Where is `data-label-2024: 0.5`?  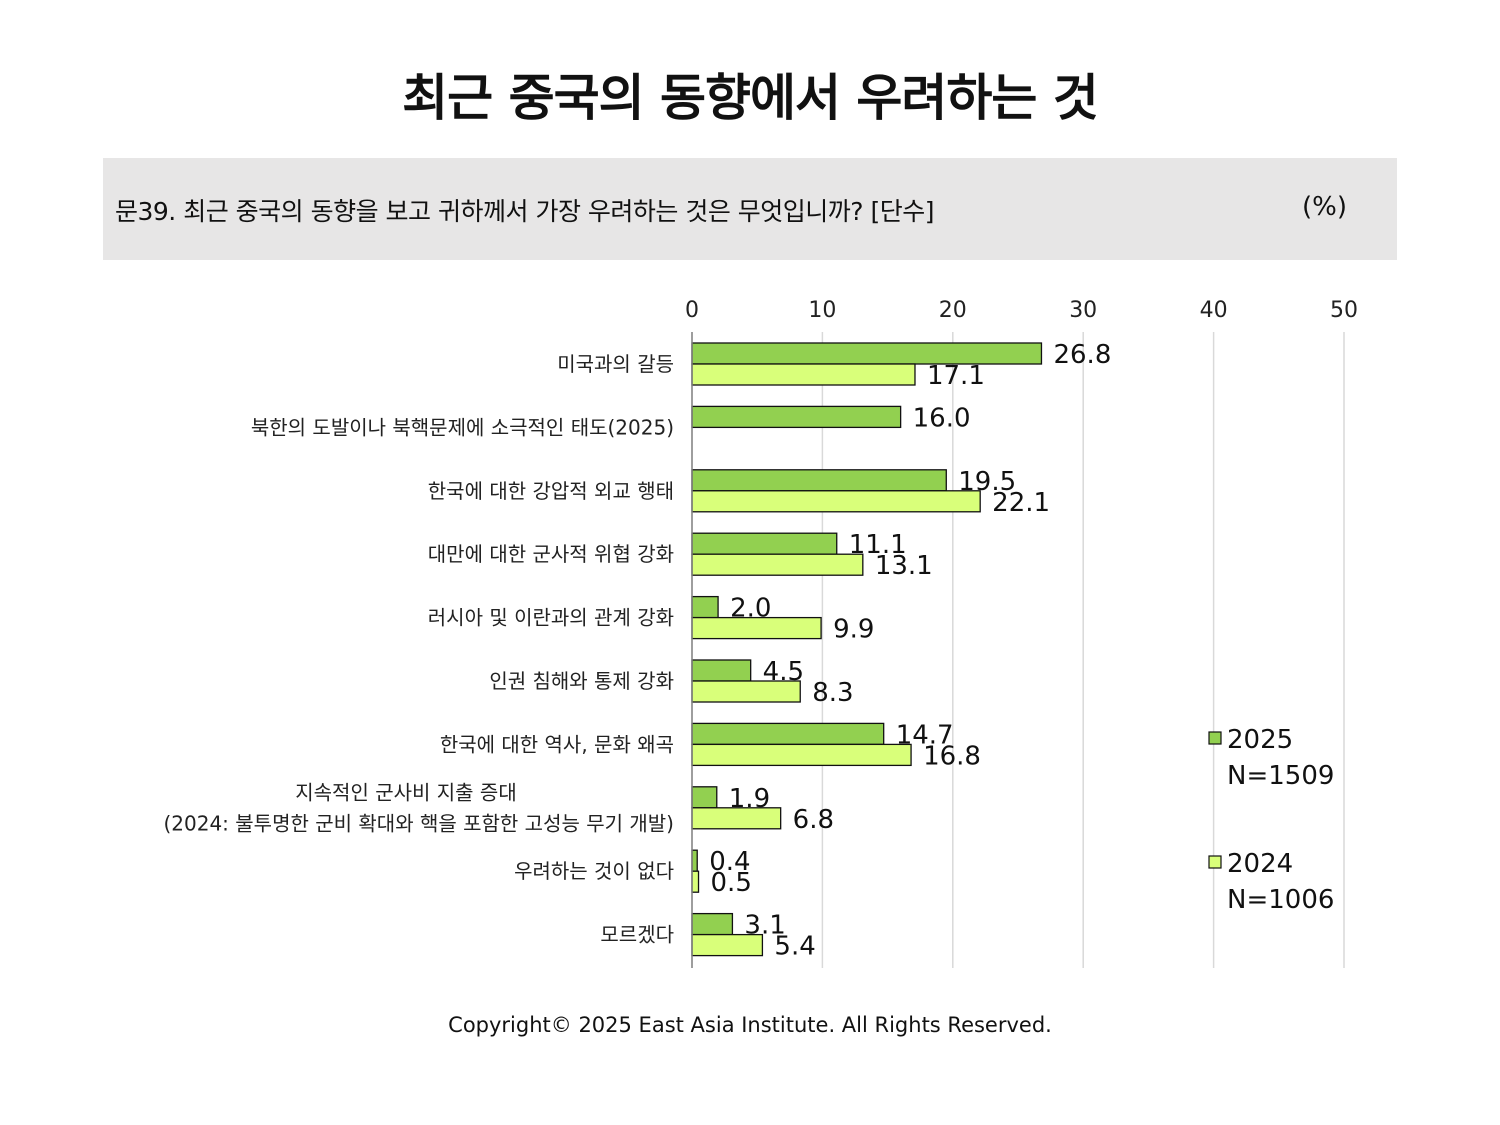 data-label-2024: 0.5 is located at coordinates (731, 883).